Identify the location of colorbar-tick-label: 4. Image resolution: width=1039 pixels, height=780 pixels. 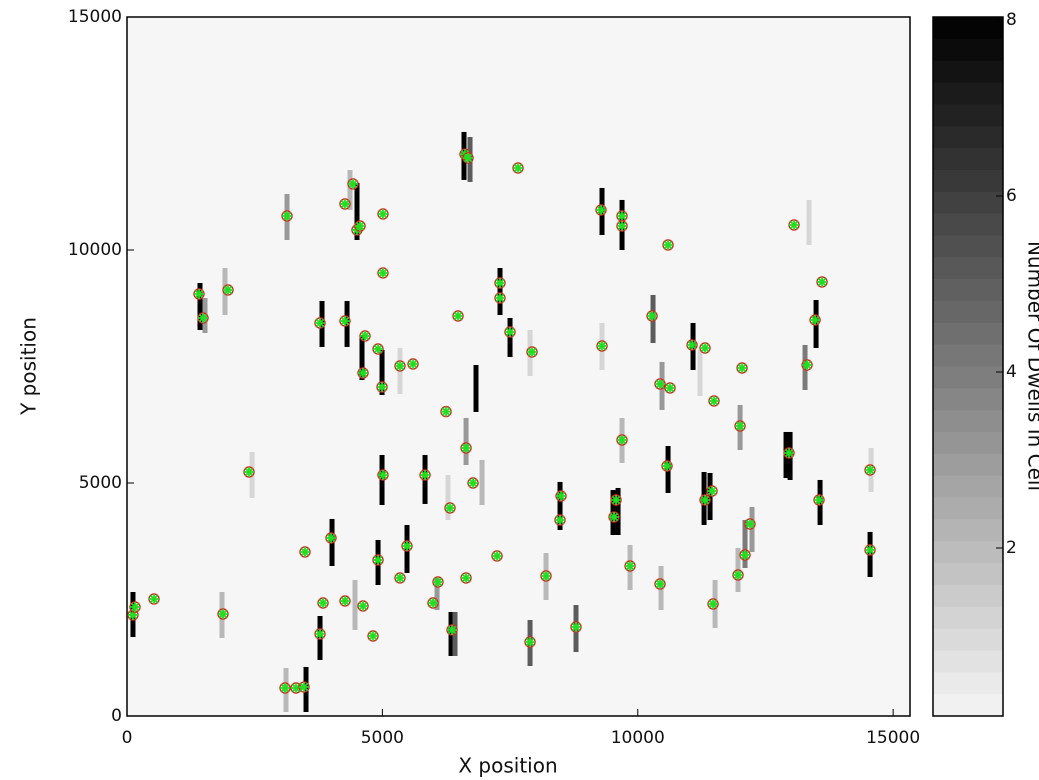
(1011, 372).